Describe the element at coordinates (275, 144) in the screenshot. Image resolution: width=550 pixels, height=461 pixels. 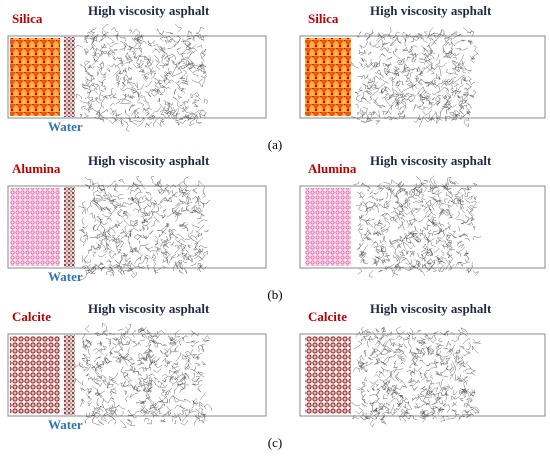
I see `panel-label: (a)` at that location.